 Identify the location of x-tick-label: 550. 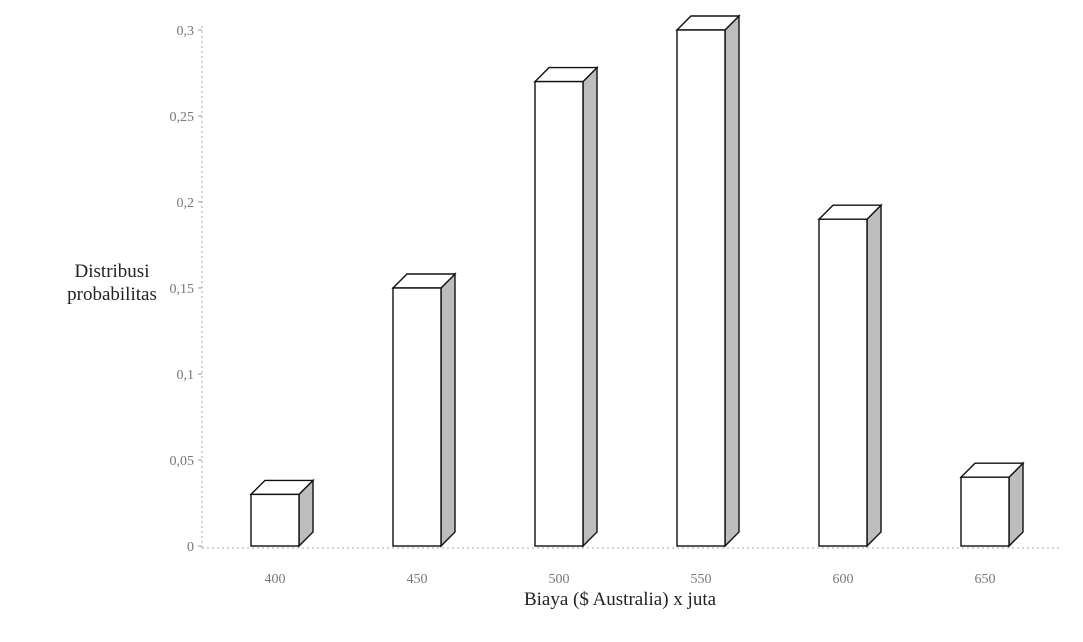
(701, 579).